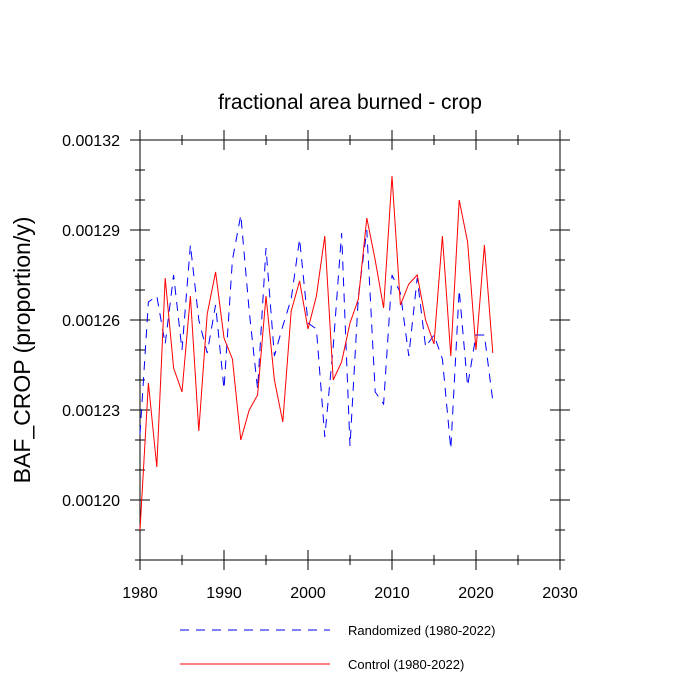 This screenshot has width=700, height=700. I want to click on y-axis-label: BAF_CROP (proportion/y), so click(22, 350).